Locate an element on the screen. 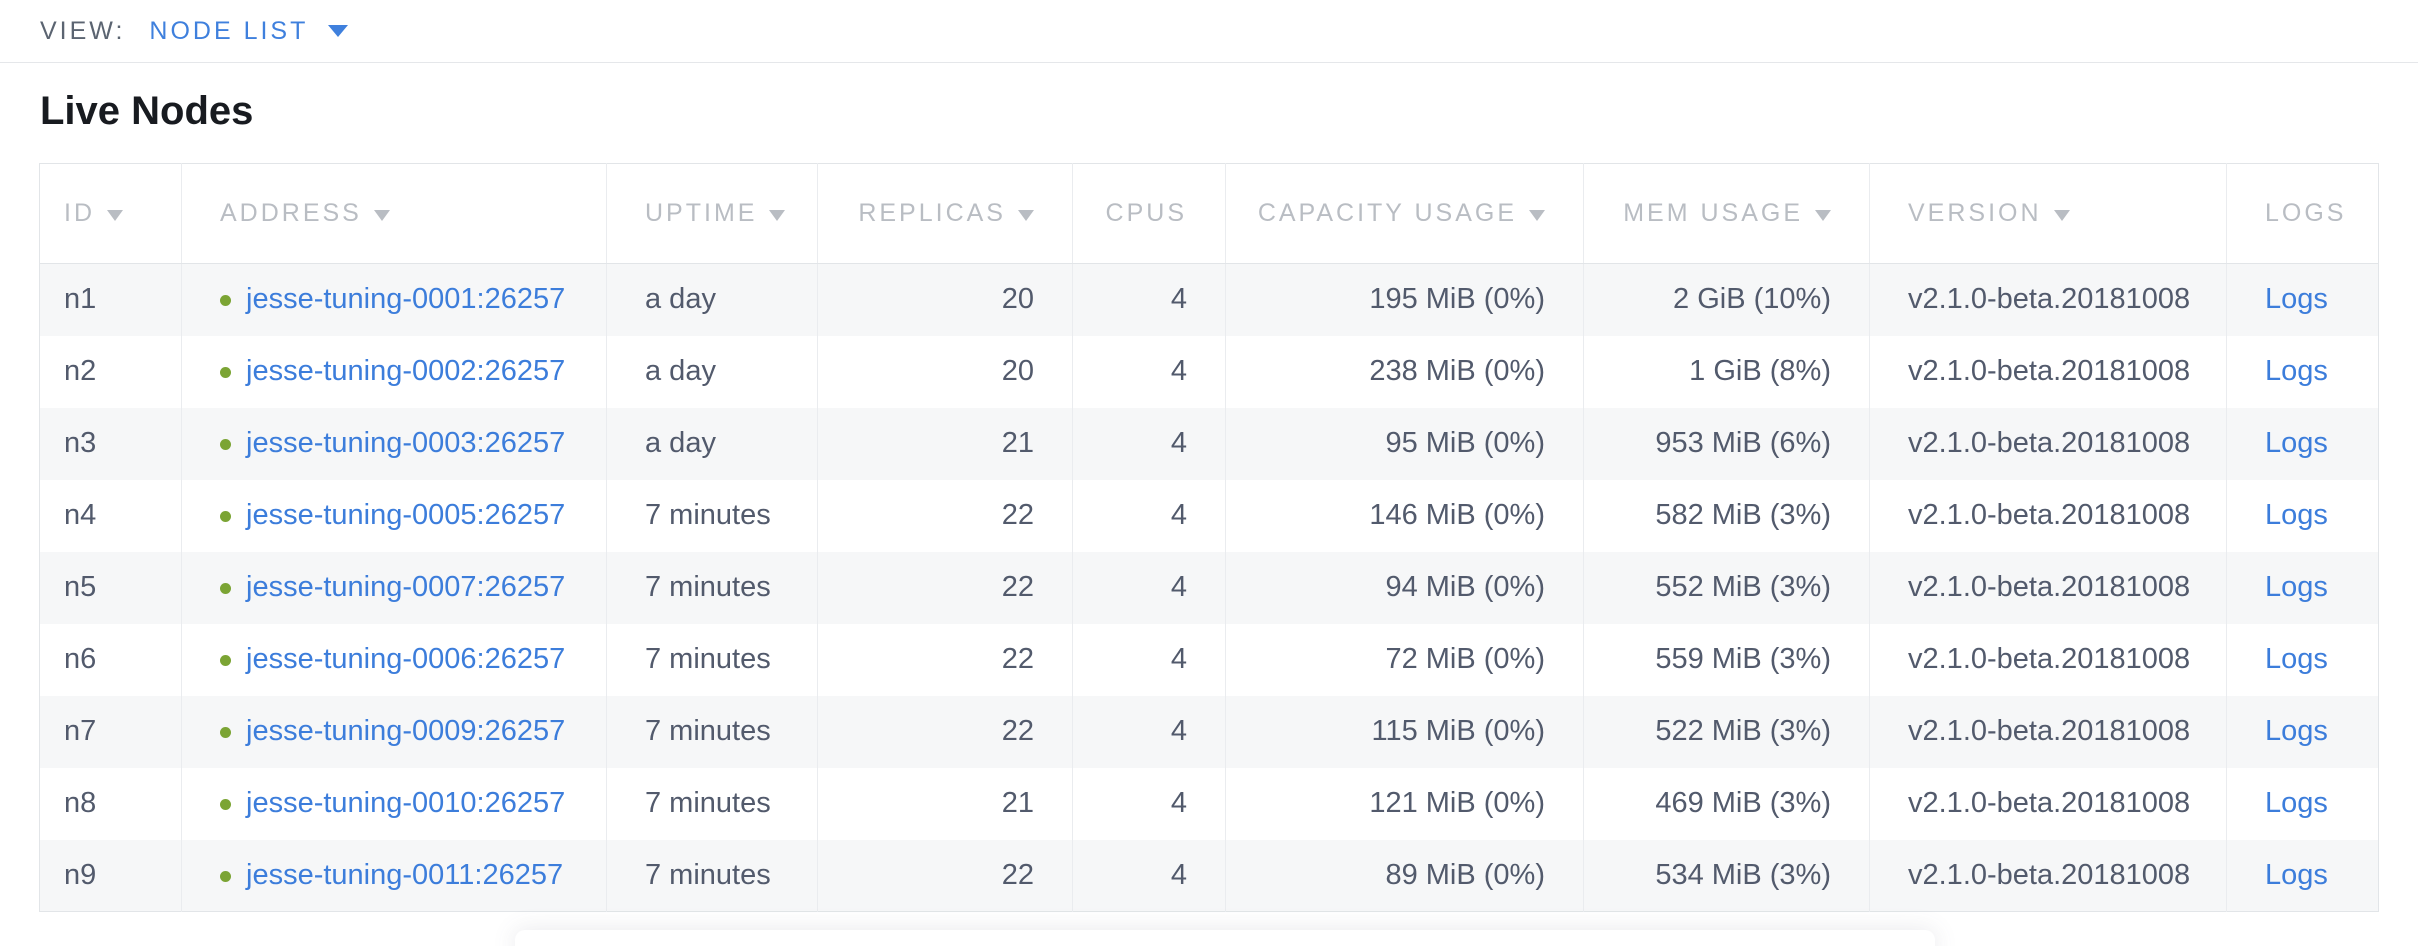  node-capacity-cell: 95 MiB (0%) is located at coordinates (1404, 443).